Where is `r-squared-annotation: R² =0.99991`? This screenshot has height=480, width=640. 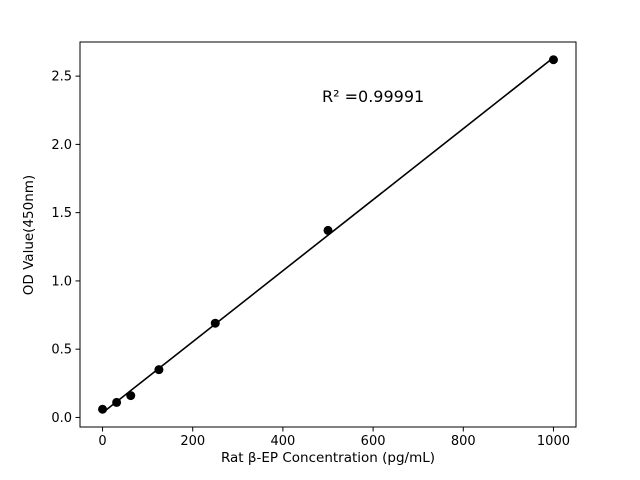
r-squared-annotation: R² =0.99991 is located at coordinates (373, 96).